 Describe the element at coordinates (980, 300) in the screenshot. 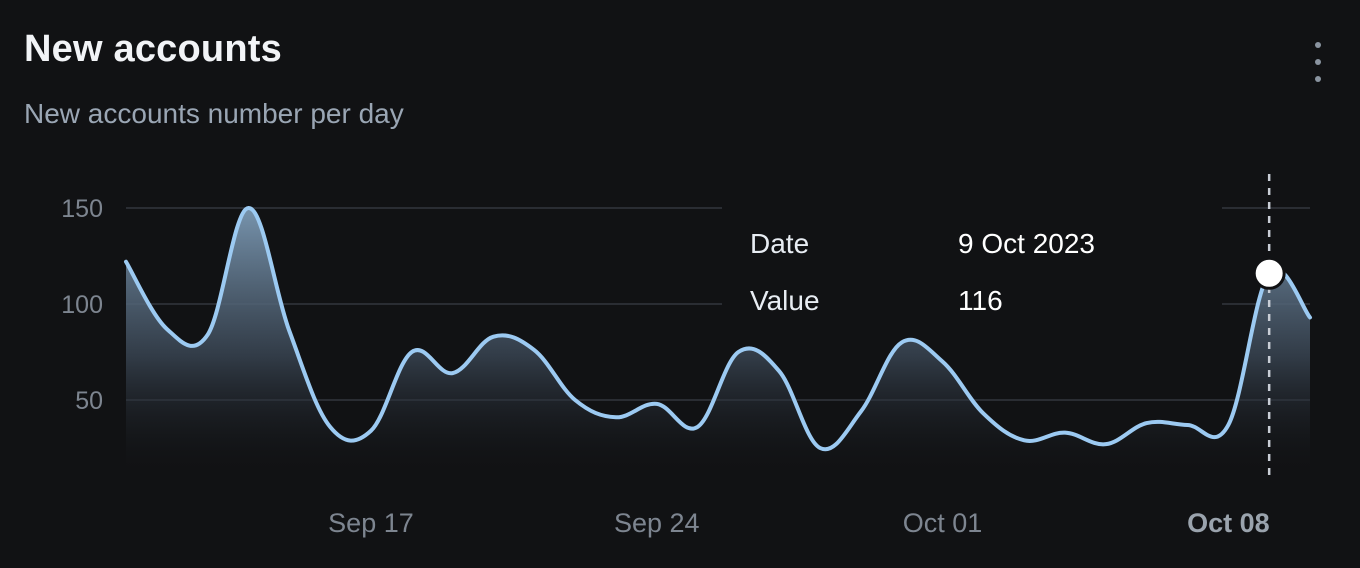

I see `tooltip-value-value: 116` at that location.